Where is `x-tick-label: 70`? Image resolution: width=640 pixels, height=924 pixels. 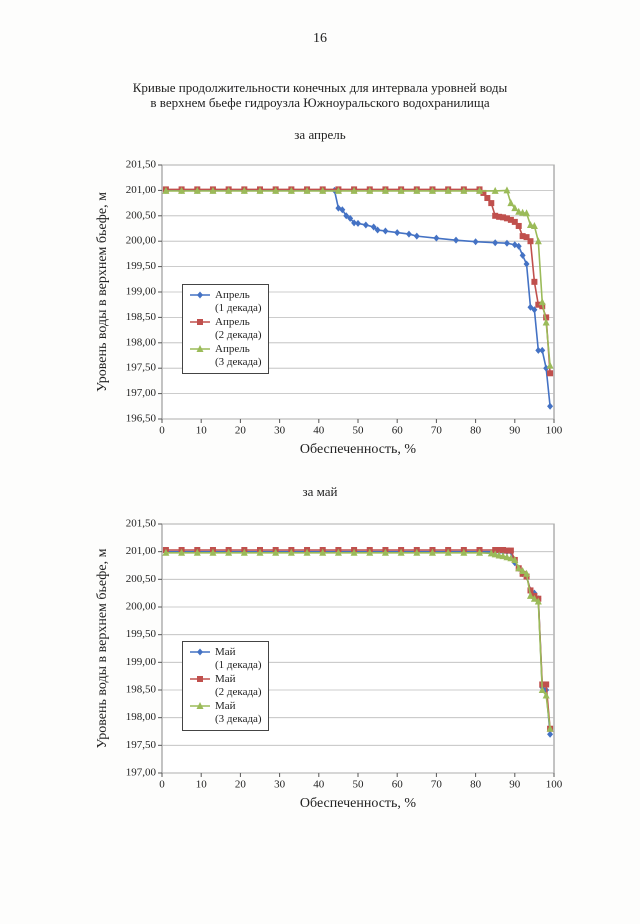
x-tick-label: 70 is located at coordinates (437, 785).